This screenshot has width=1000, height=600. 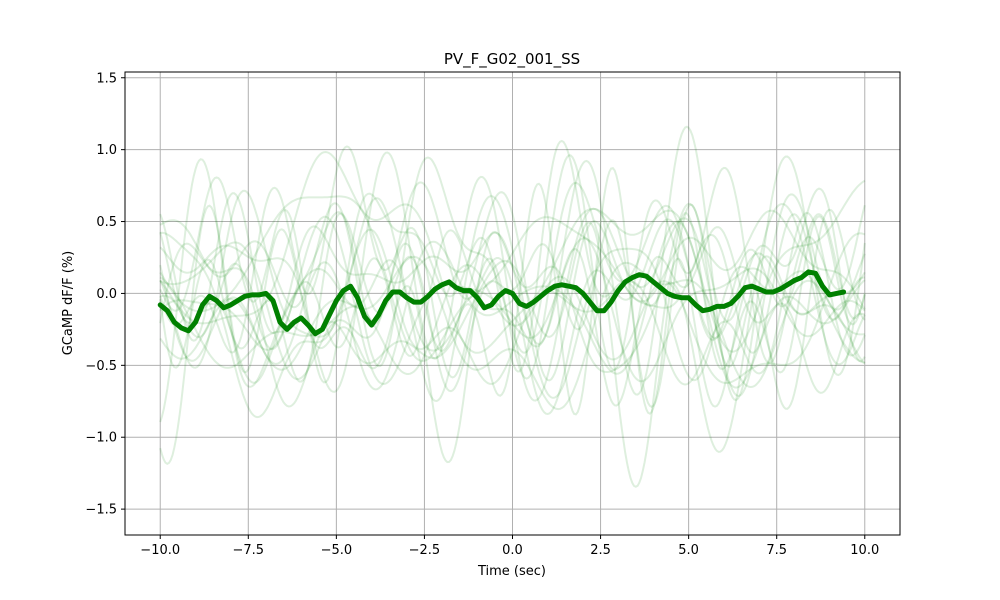 I want to click on x-tick-label: 10.0, so click(x=864, y=550).